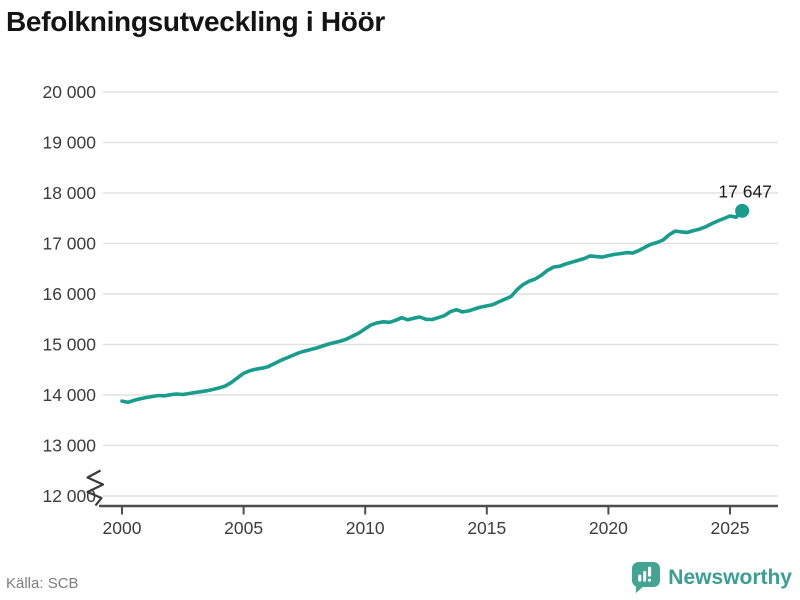 The width and height of the screenshot is (800, 600). I want to click on x-tick-label: 2010, so click(365, 528).